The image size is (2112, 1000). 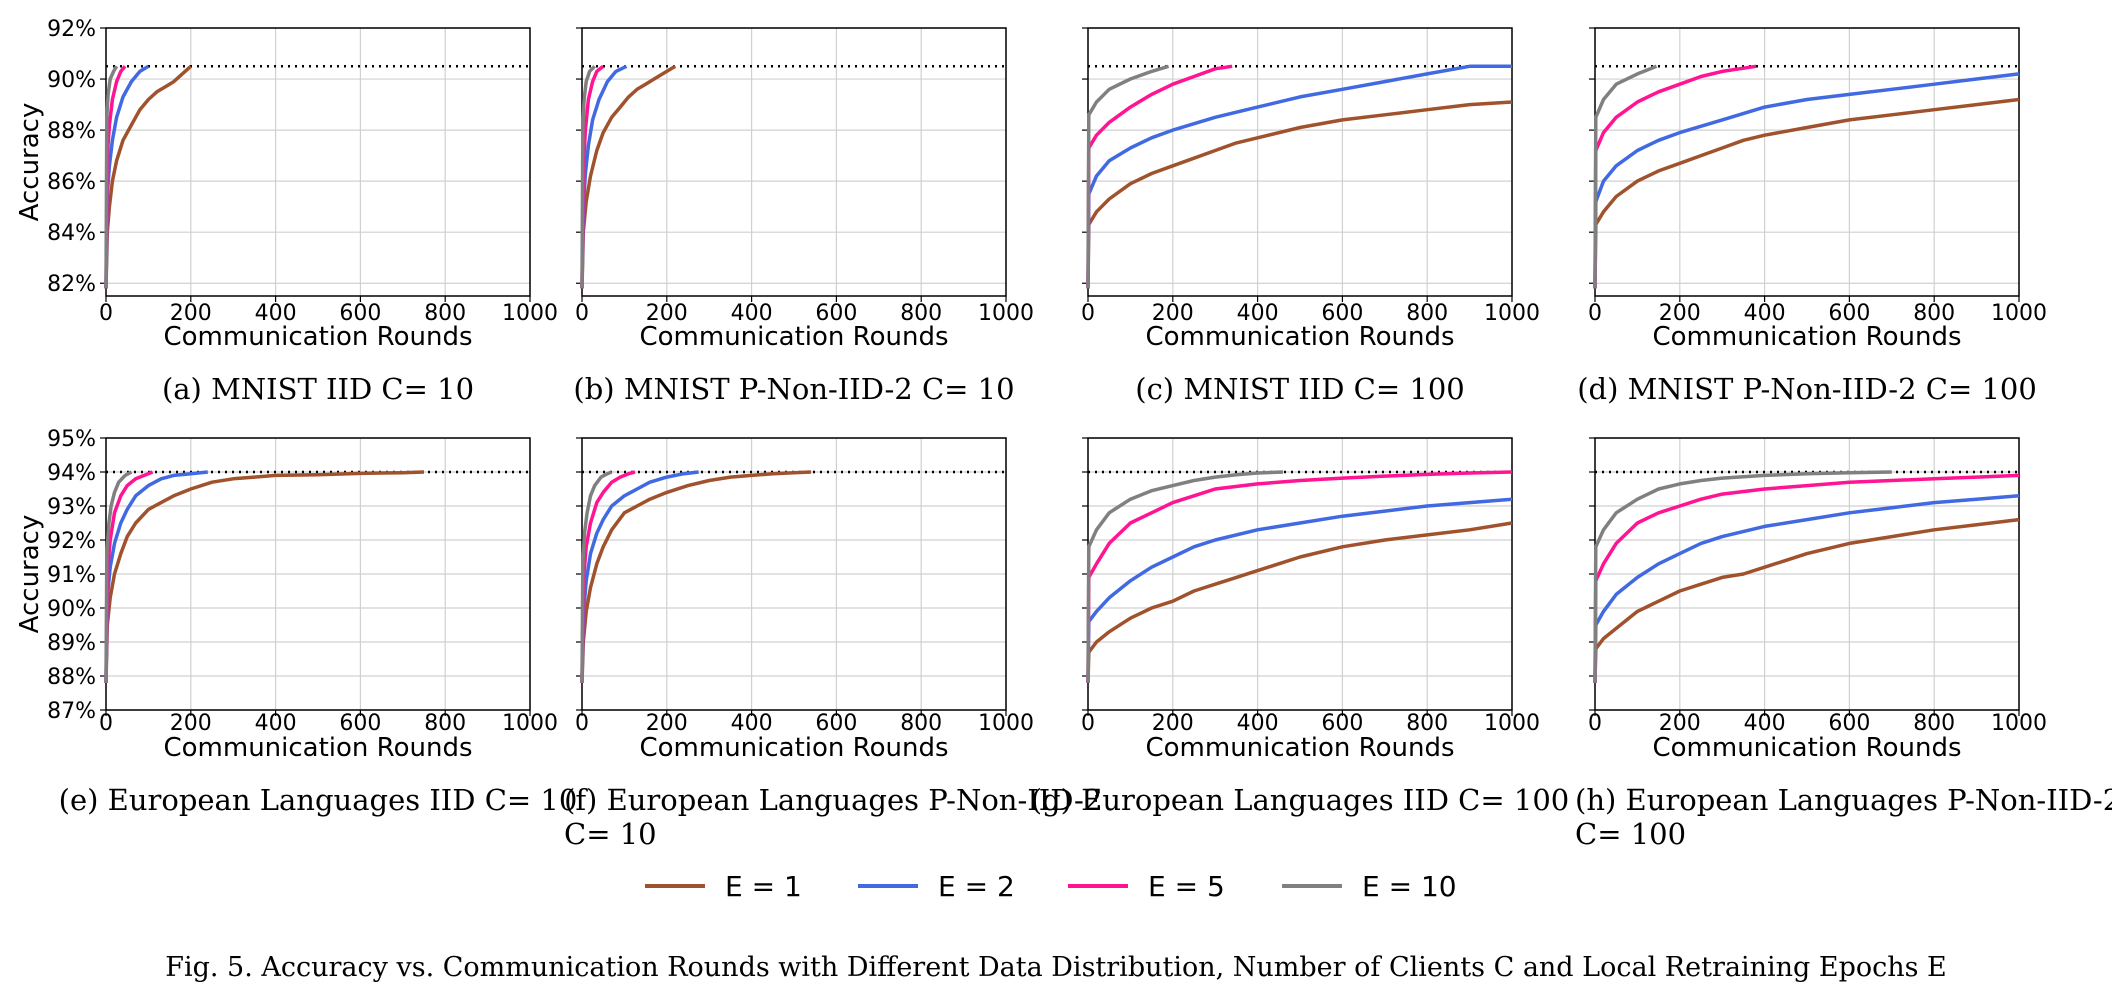 I want to click on y-tick-label: 93%, so click(x=71, y=507).